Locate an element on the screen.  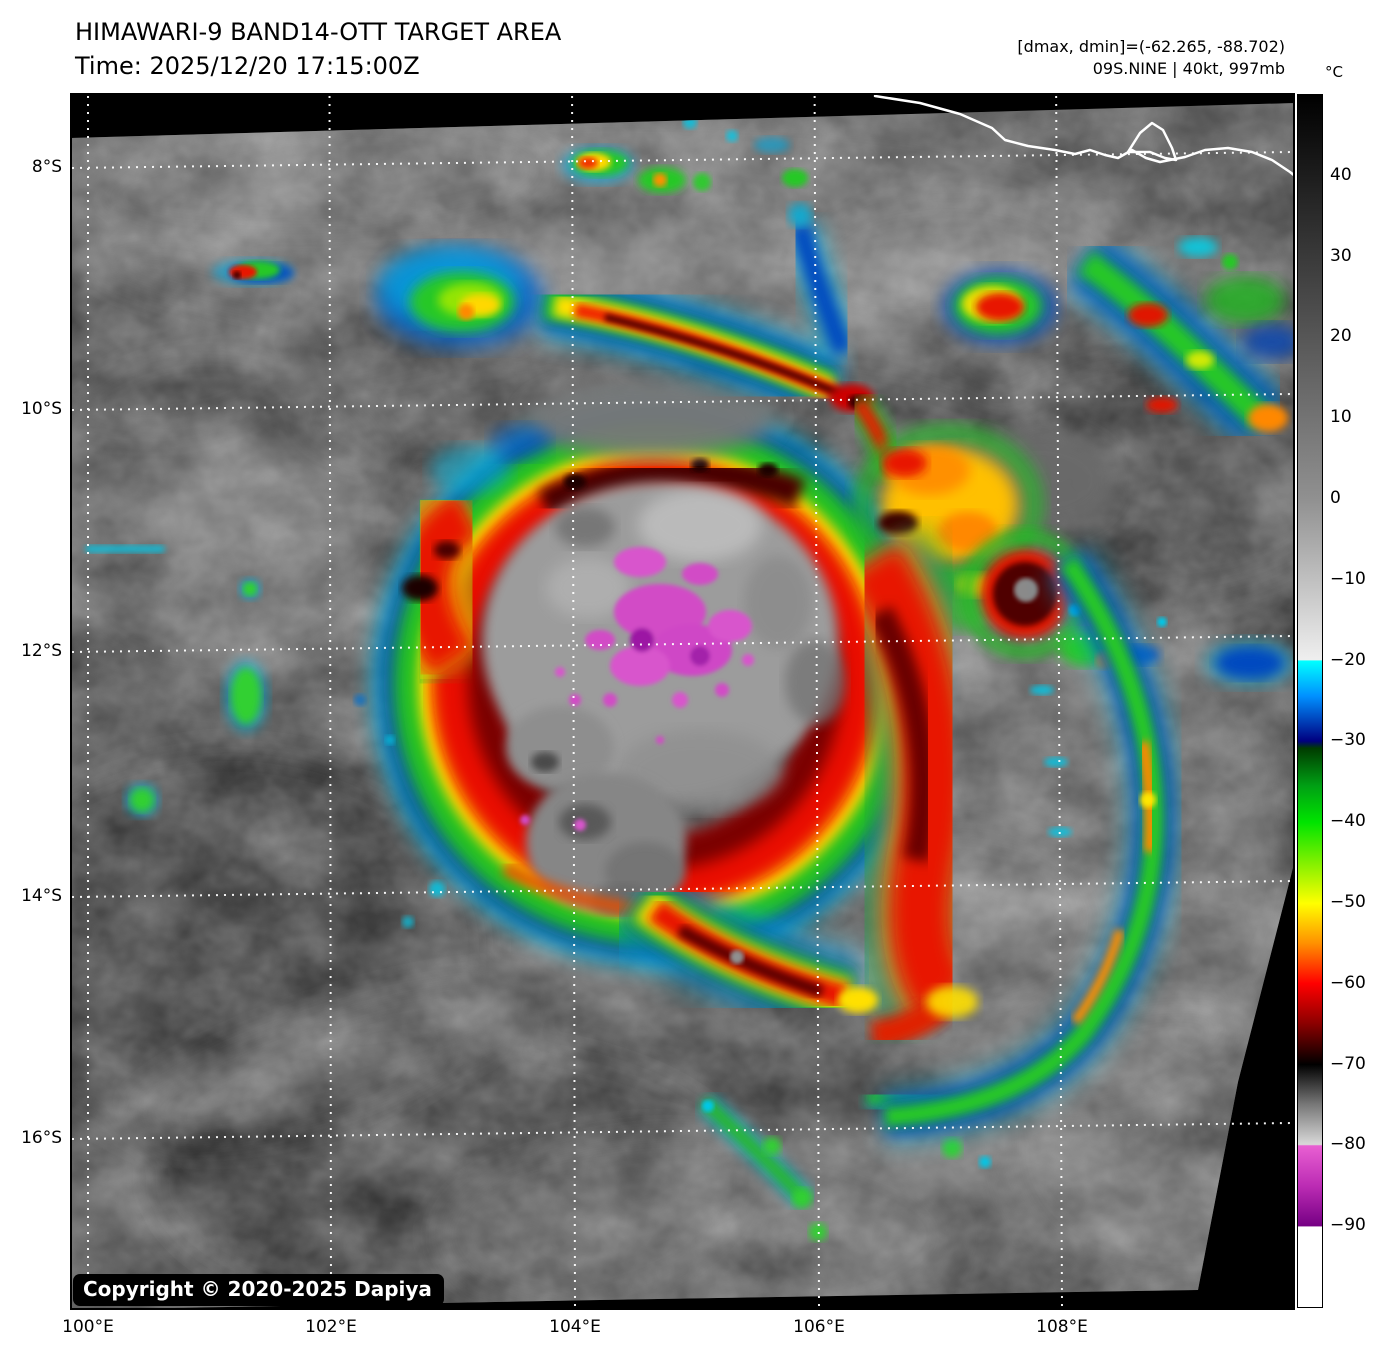
west-specks is located at coordinates (265, 736).